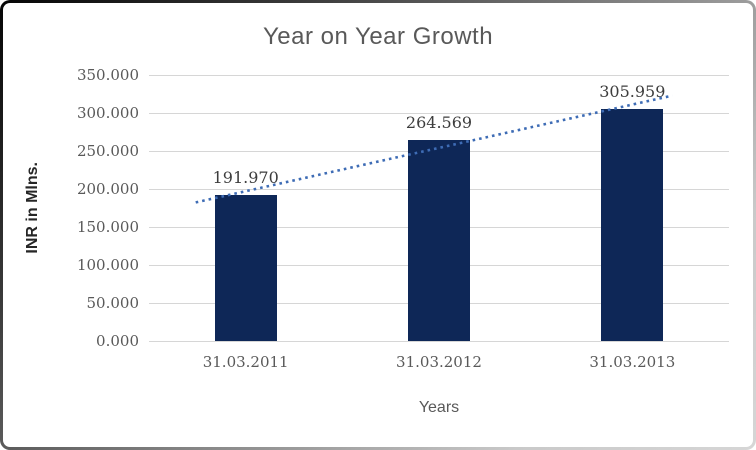 The height and width of the screenshot is (450, 756). Describe the element at coordinates (117, 341) in the screenshot. I see `y-tick-label: 0.000` at that location.